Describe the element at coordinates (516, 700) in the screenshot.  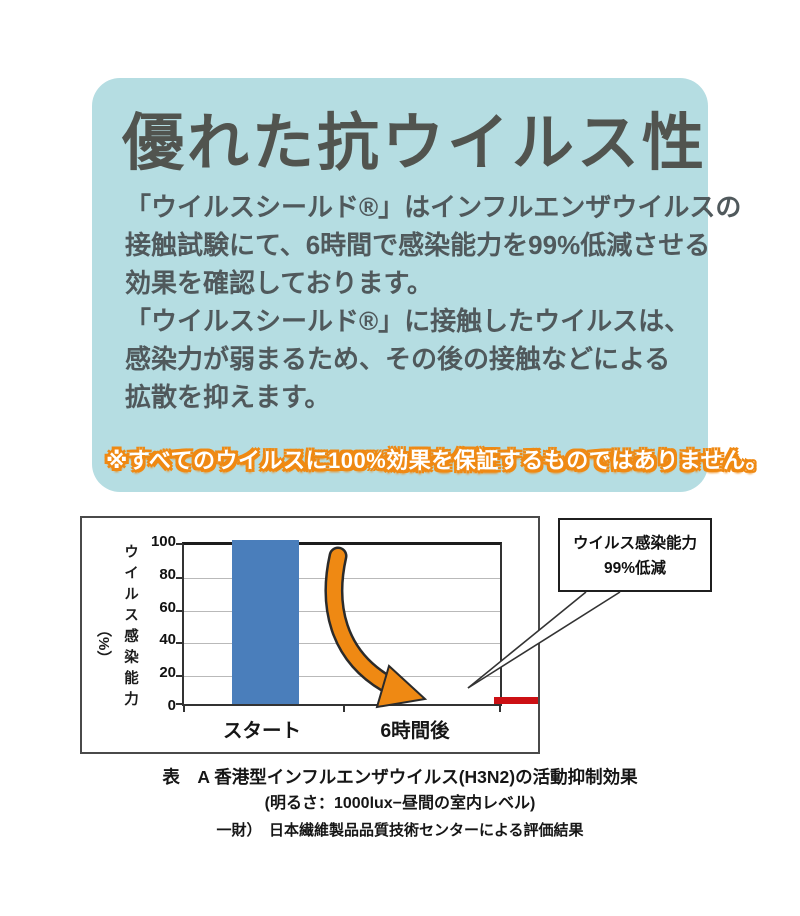
I see `bar-6hours` at that location.